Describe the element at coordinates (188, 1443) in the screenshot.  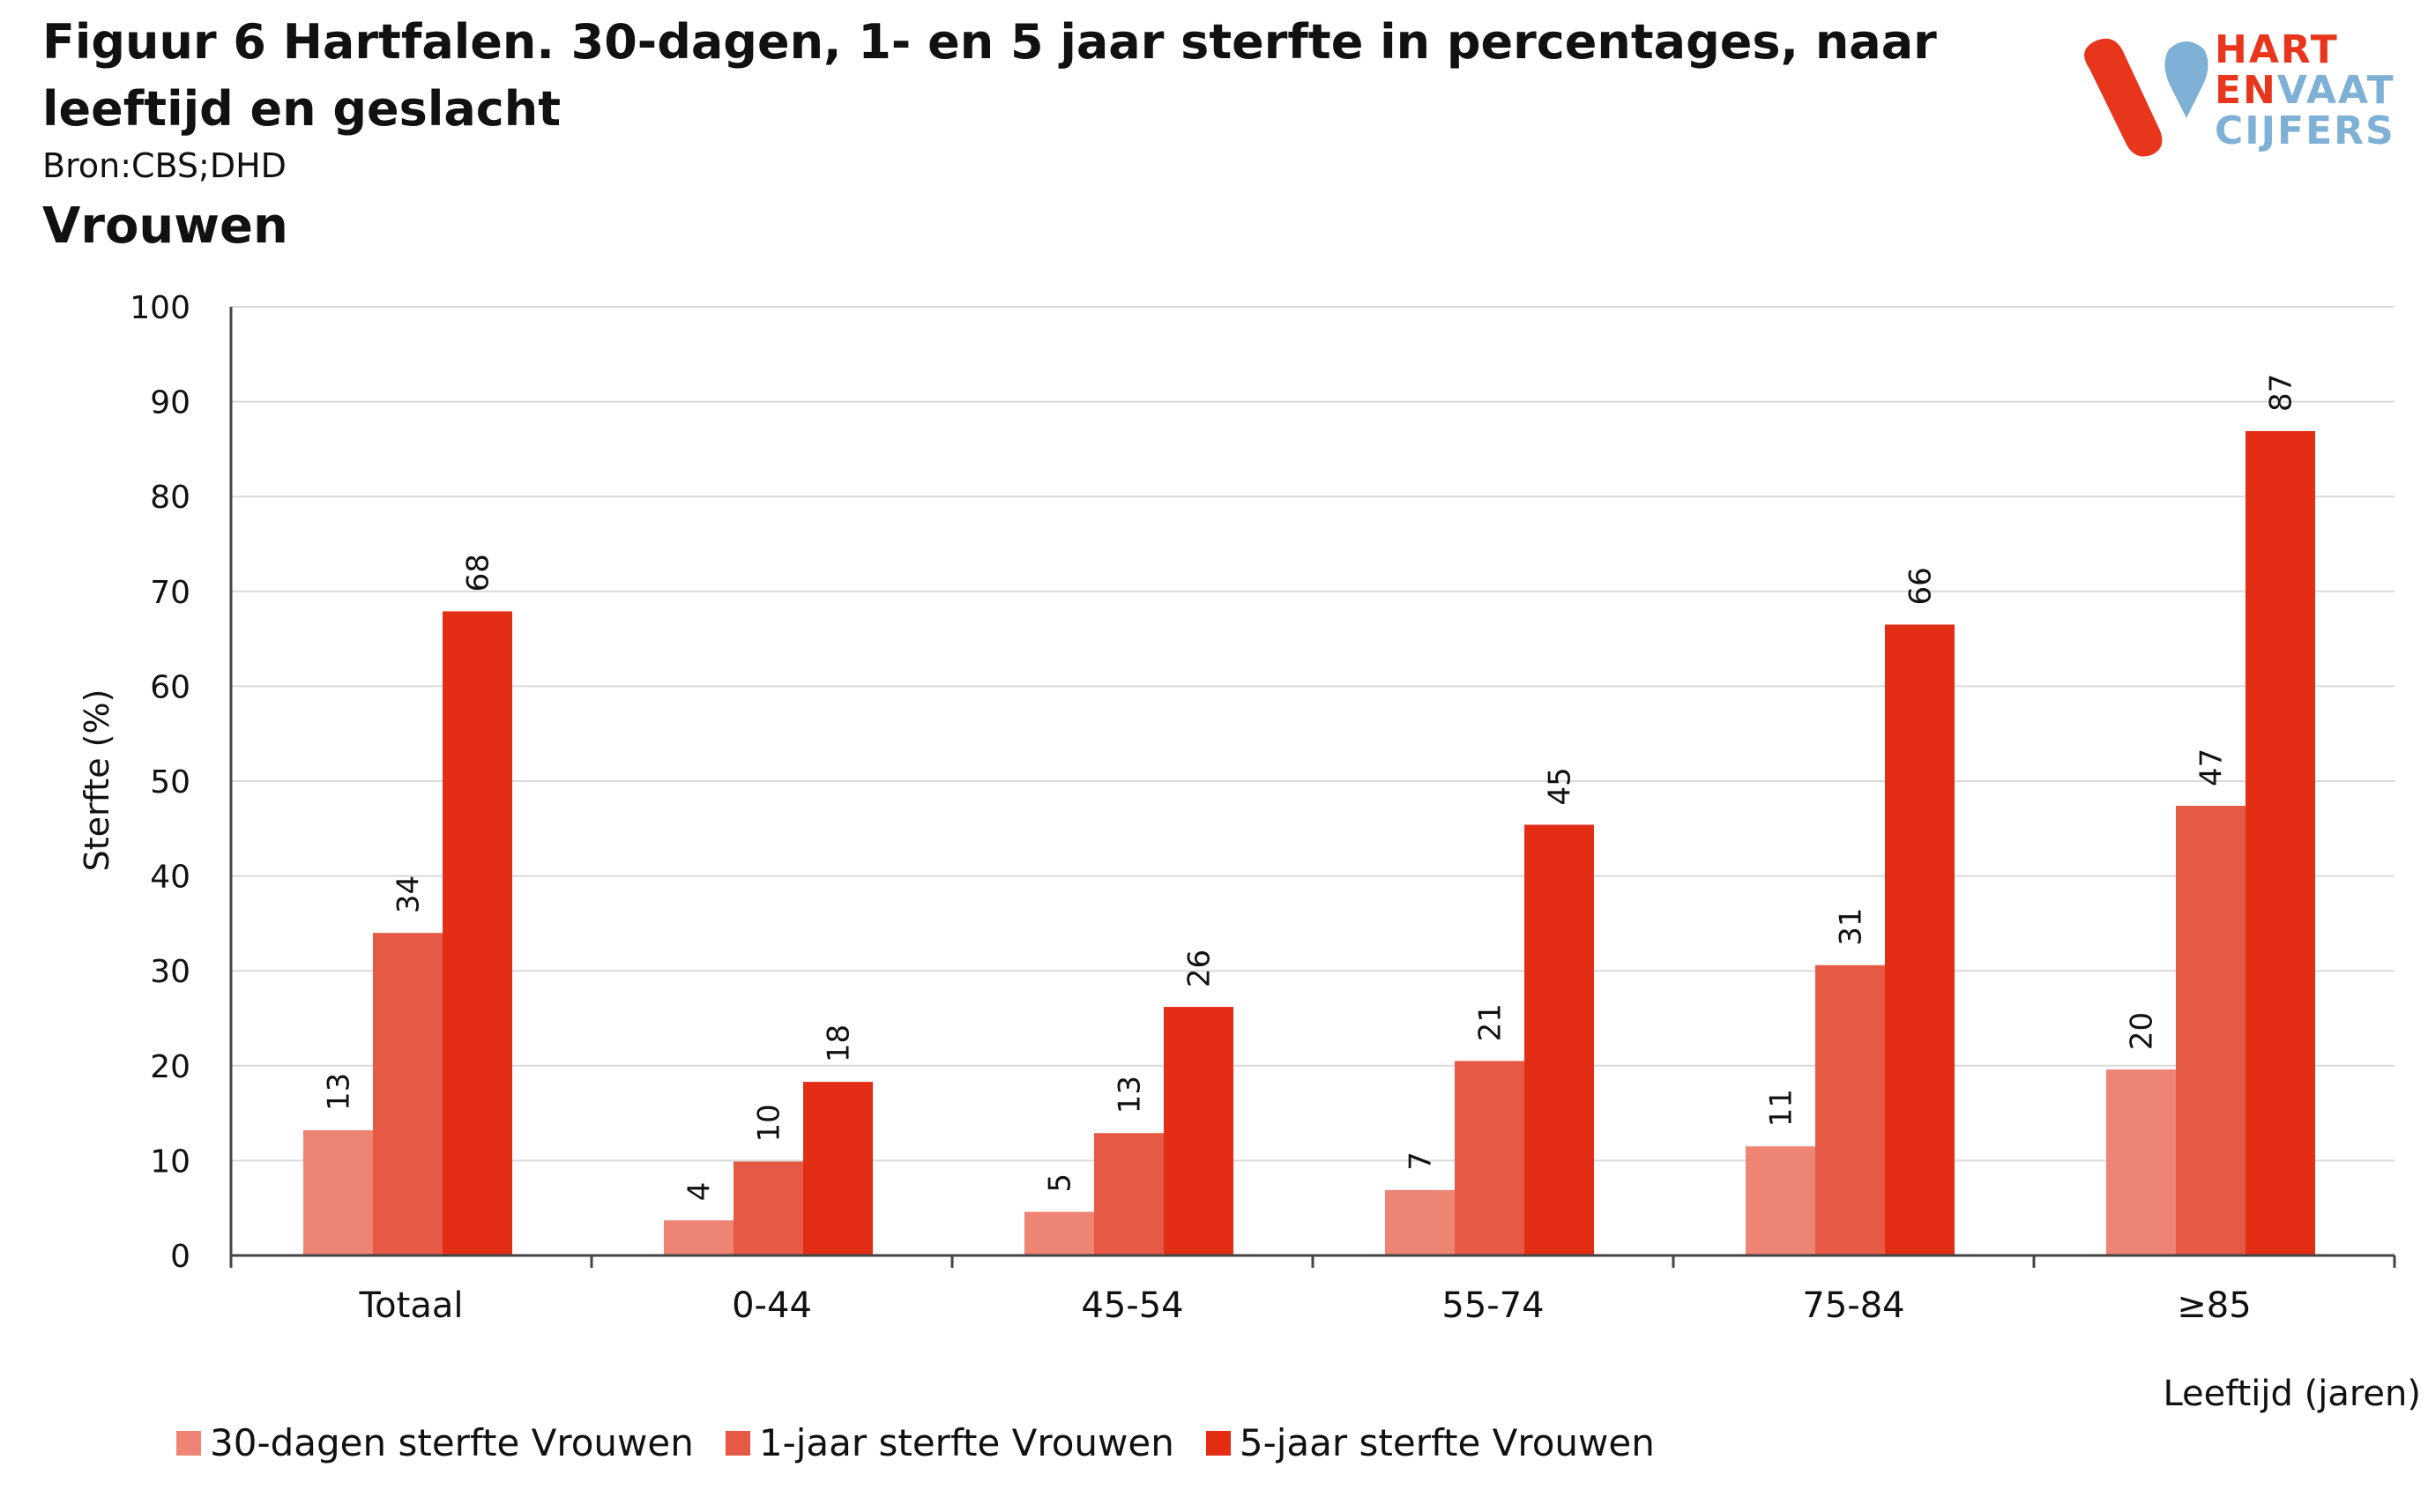
I see `legend-swatch-30-dagen` at that location.